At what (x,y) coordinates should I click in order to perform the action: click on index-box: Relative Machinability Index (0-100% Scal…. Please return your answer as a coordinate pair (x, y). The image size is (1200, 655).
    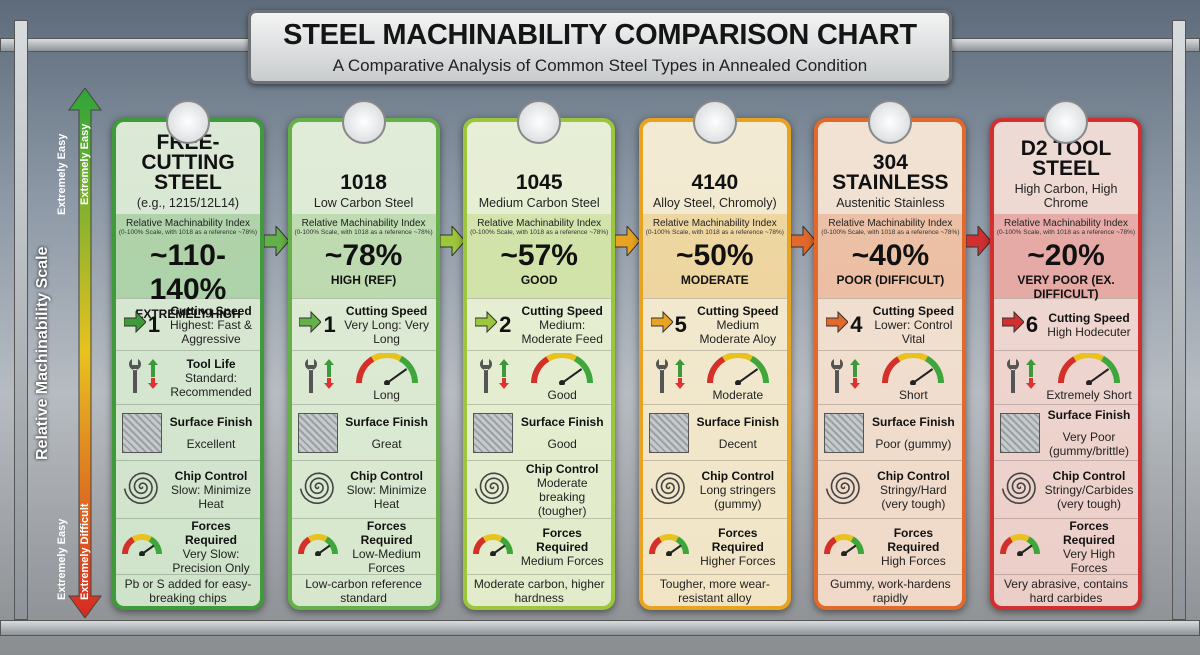
    Looking at the image, I should click on (363, 256).